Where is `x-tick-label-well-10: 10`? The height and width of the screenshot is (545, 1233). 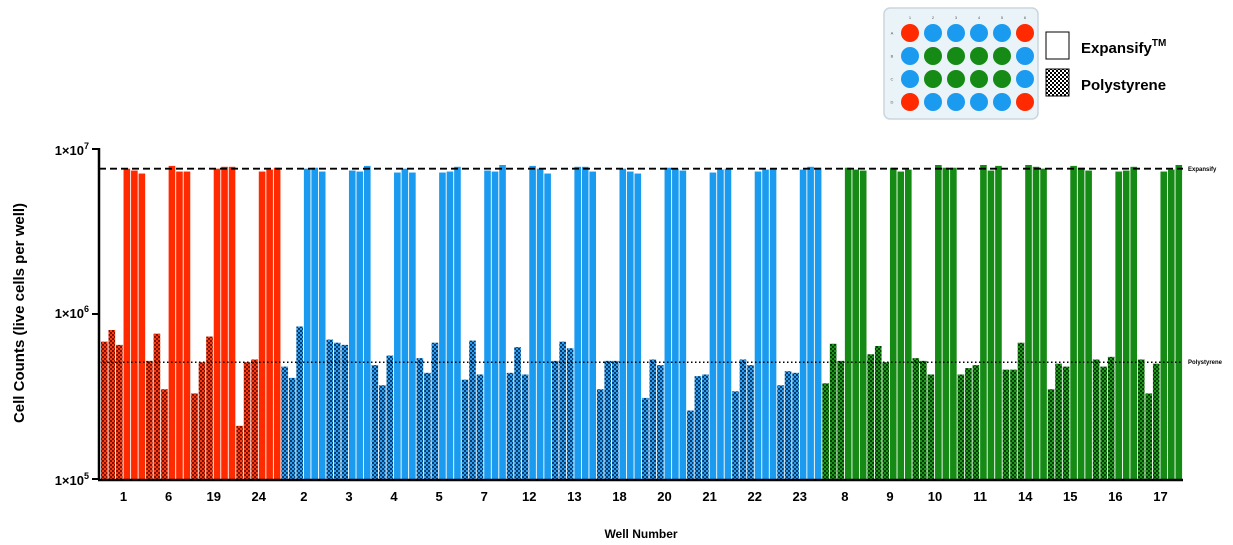
x-tick-label-well-10: 10 is located at coordinates (935, 496).